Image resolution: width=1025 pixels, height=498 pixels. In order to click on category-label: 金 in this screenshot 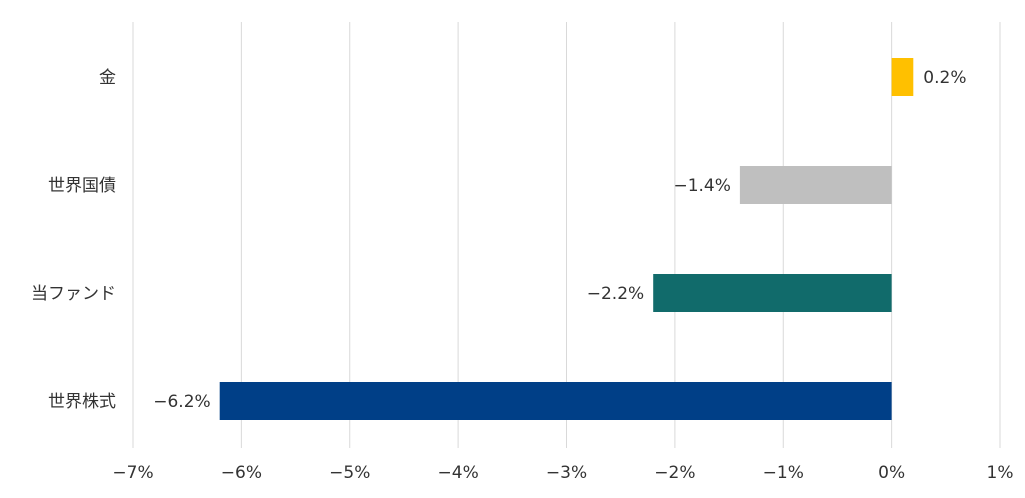, I will do `click(107, 78)`.